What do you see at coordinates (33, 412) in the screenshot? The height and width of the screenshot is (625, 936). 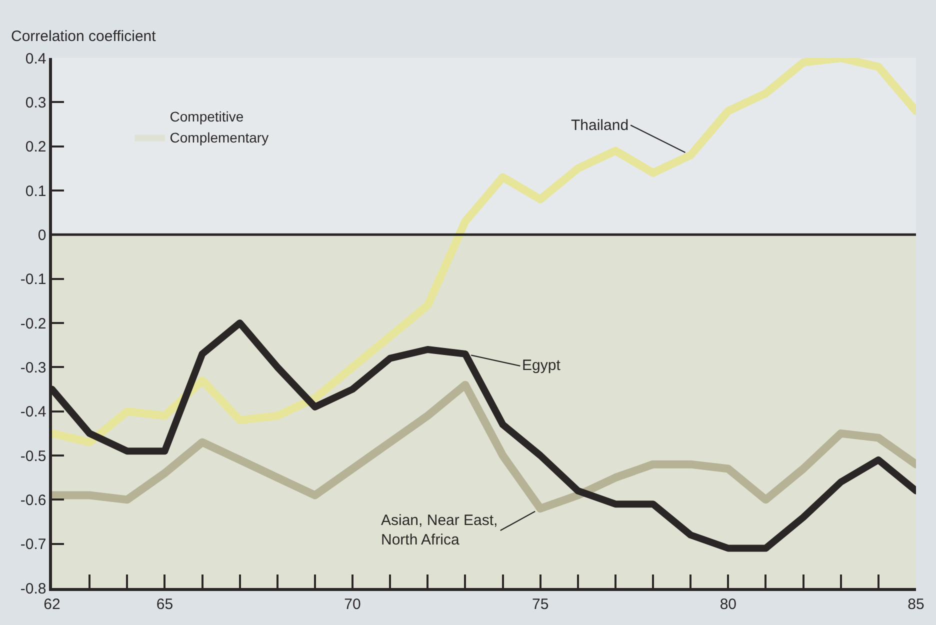 I see `y-tick-label: -0.4` at bounding box center [33, 412].